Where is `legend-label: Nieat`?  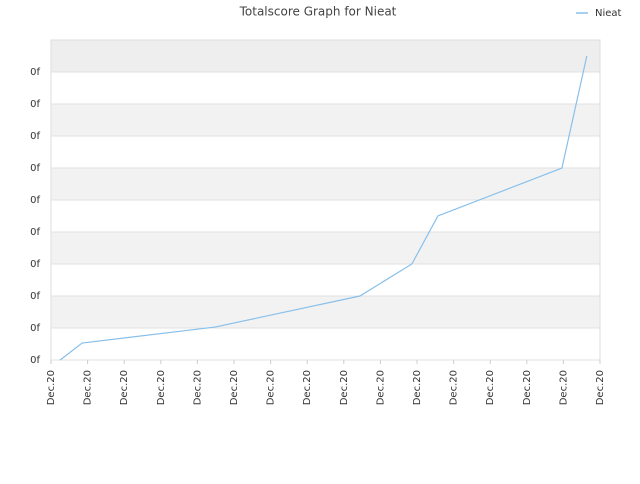
legend-label: Nieat is located at coordinates (608, 13).